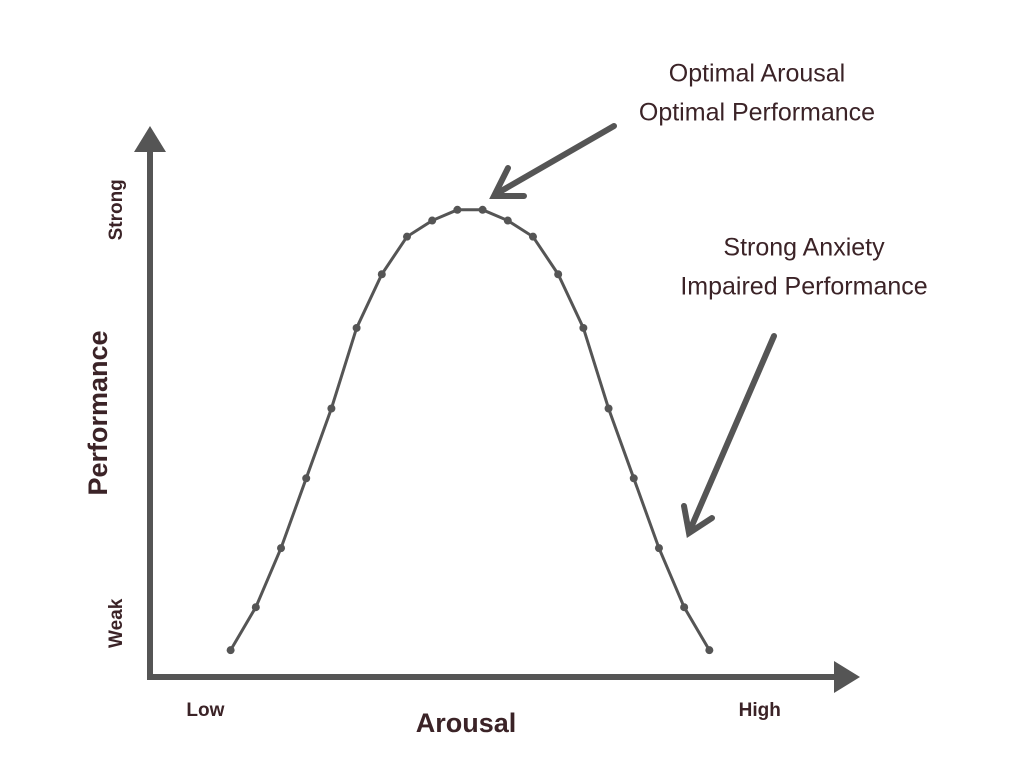  Describe the element at coordinates (205, 710) in the screenshot. I see `x-tick-label: Low` at that location.